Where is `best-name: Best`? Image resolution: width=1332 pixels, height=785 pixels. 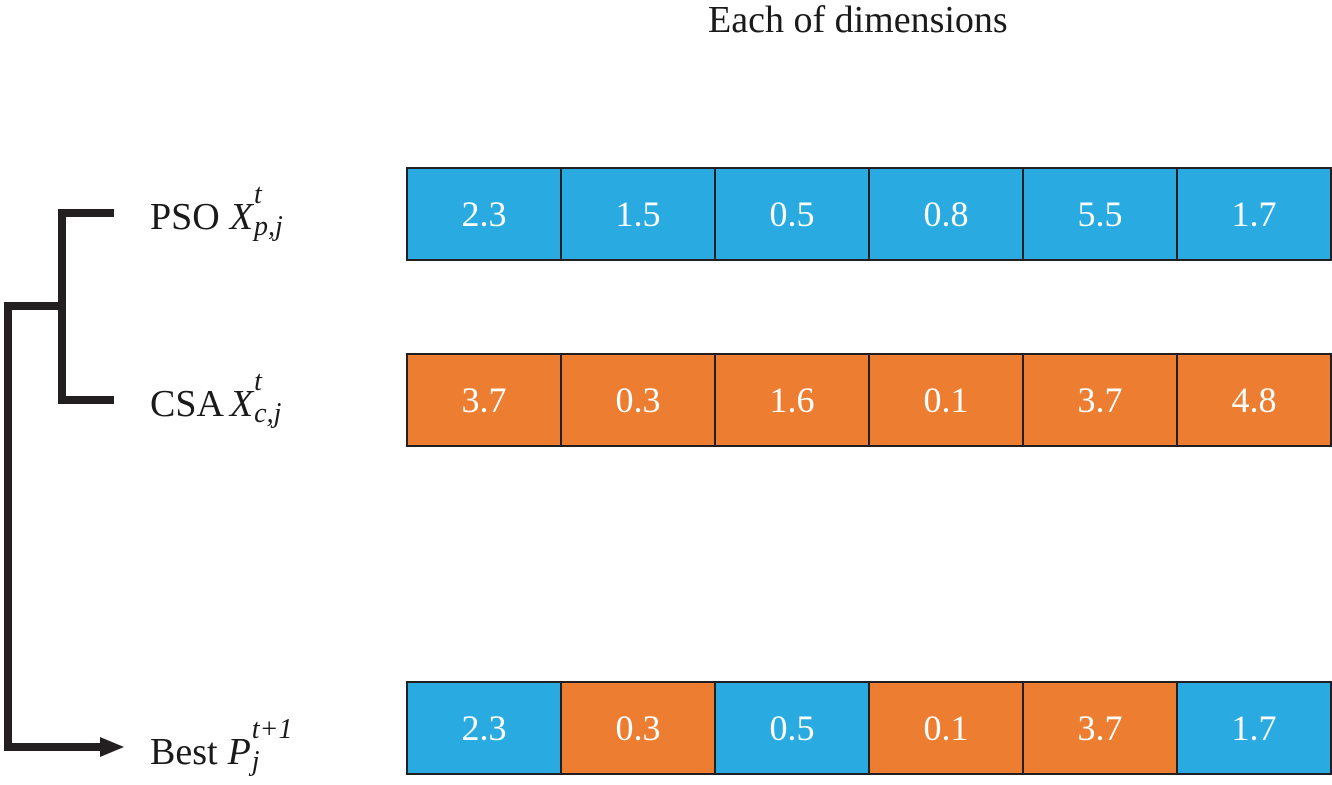
best-name: Best is located at coordinates (184, 752).